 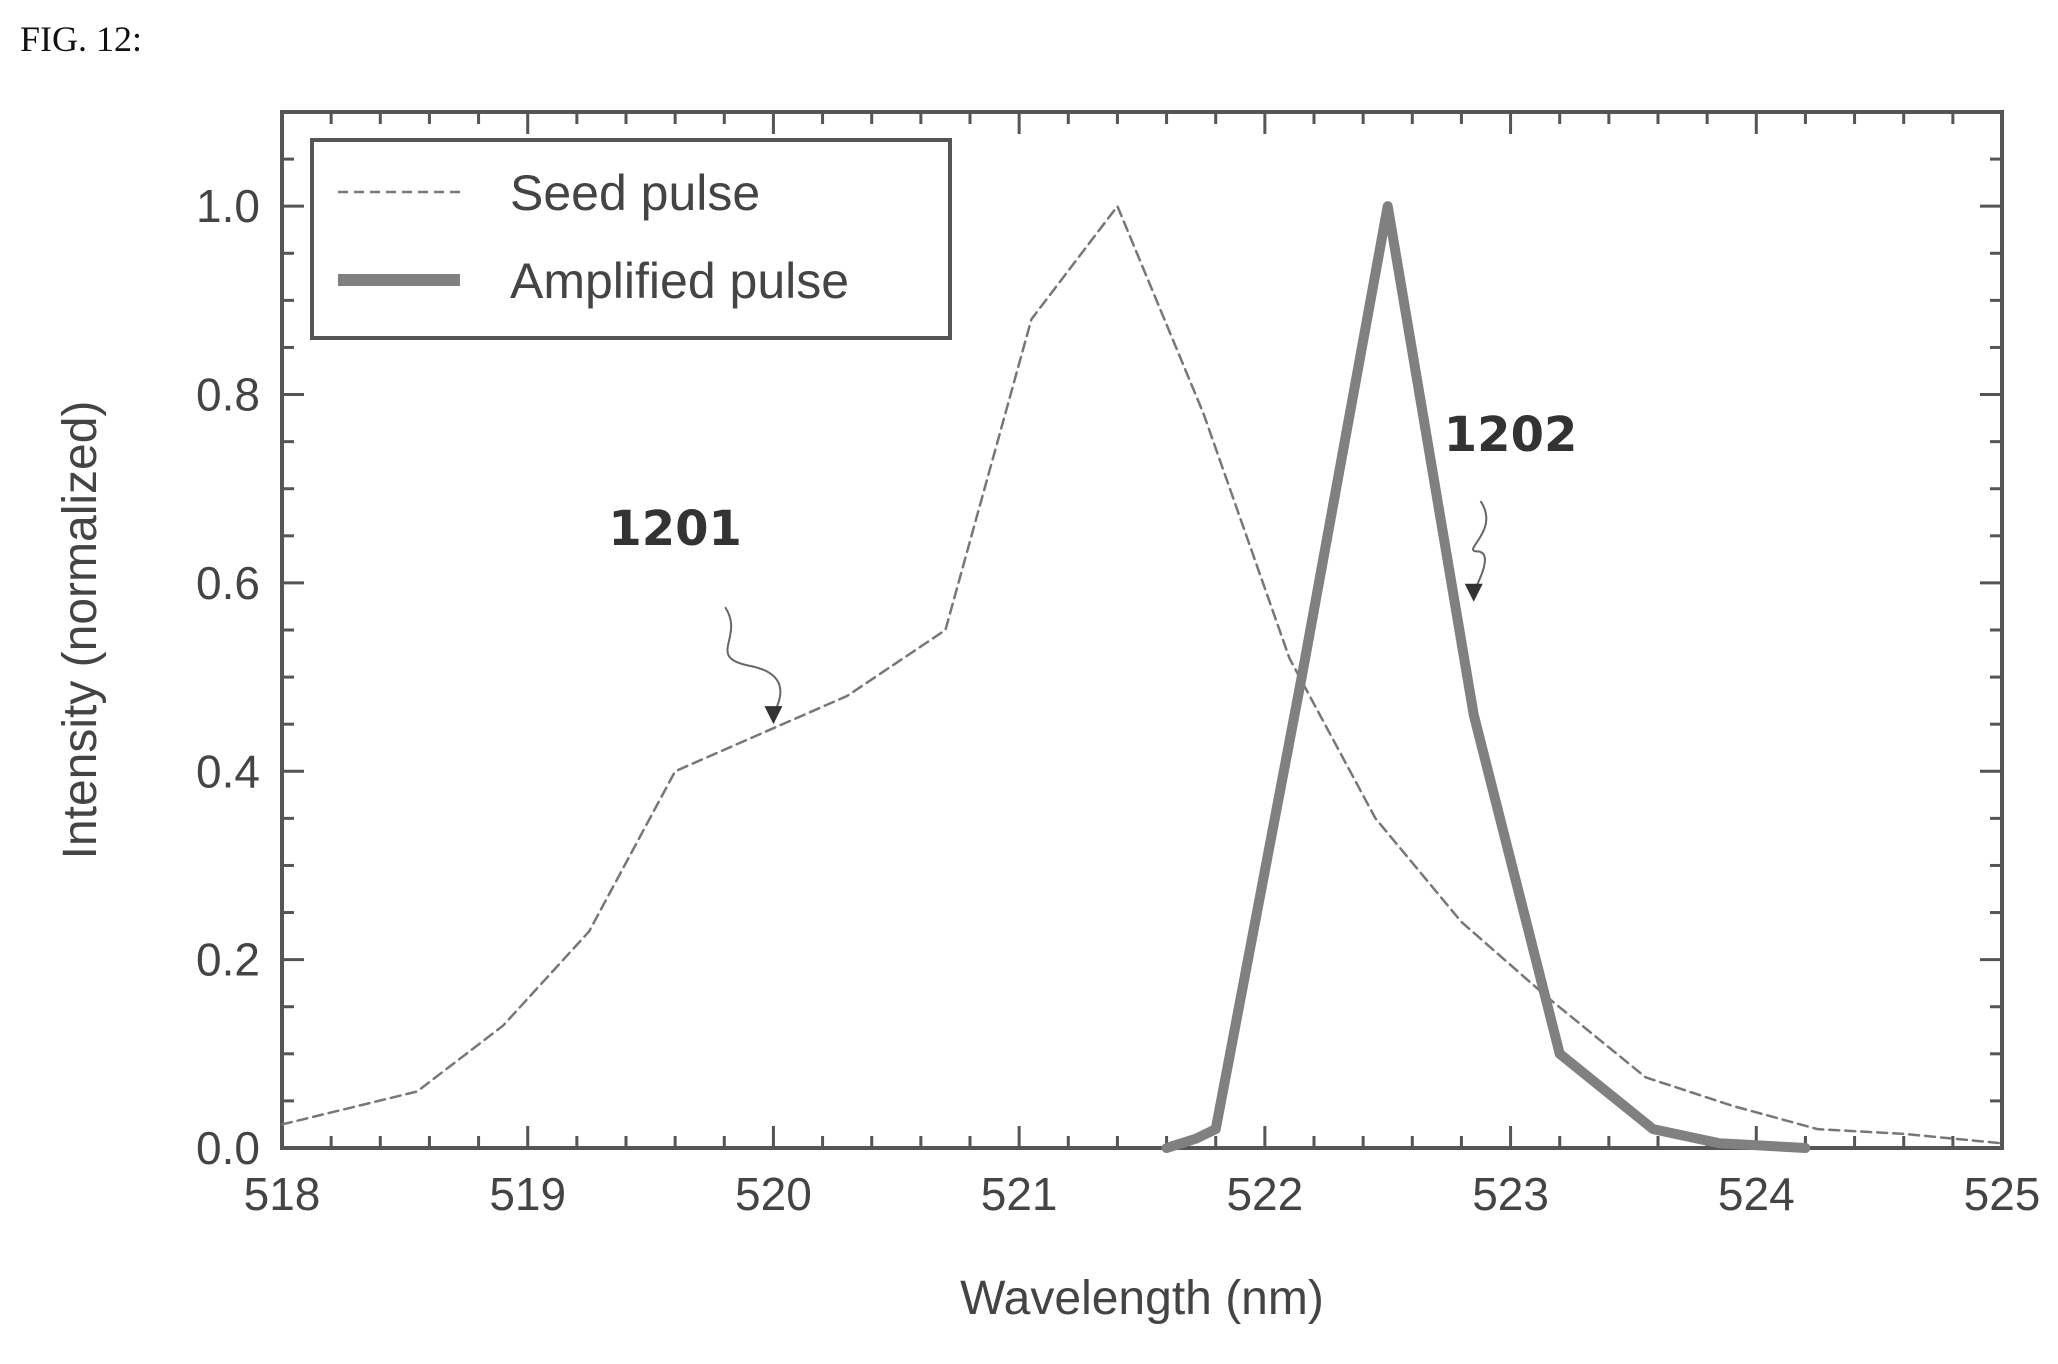 I want to click on y-tick-label: 0.6, so click(x=228, y=583).